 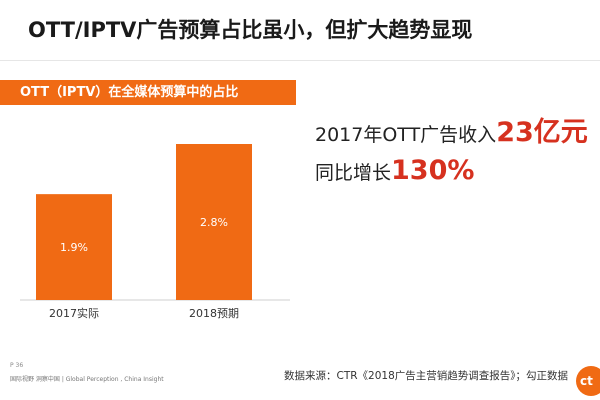 What do you see at coordinates (17, 365) in the screenshot?
I see `page-number: P 36` at bounding box center [17, 365].